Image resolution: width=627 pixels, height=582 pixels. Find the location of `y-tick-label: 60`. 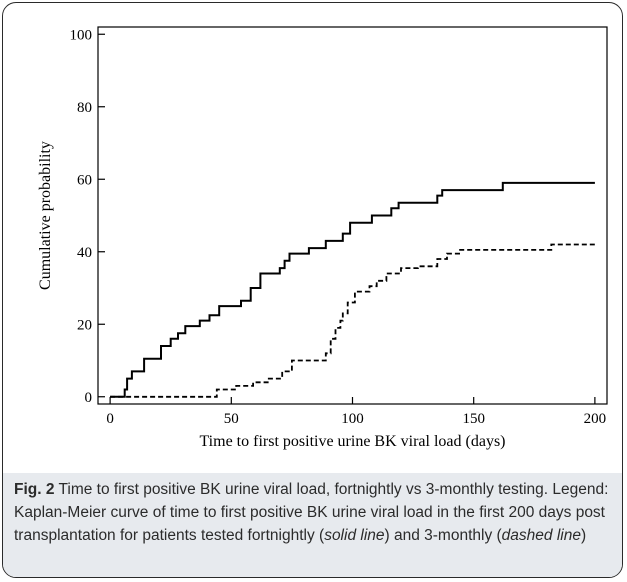

y-tick-label: 60 is located at coordinates (84, 180).